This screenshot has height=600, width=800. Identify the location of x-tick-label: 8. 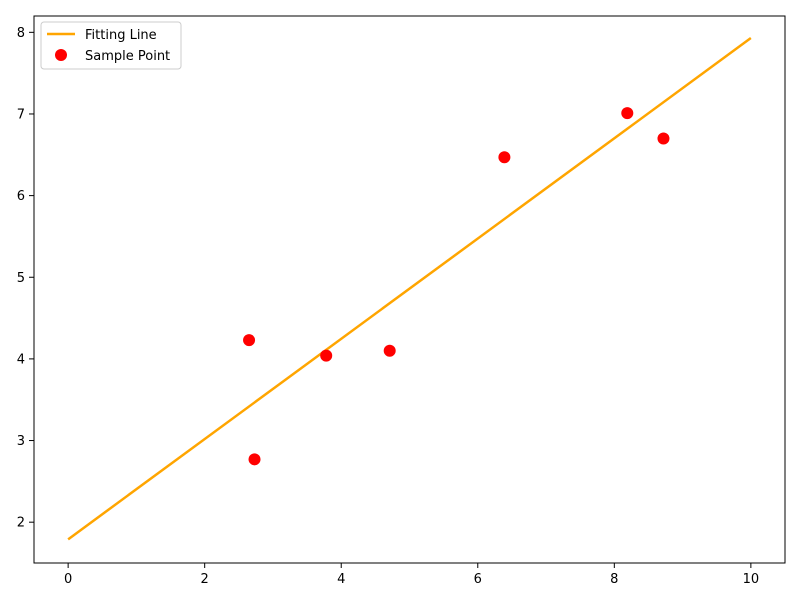
(614, 579).